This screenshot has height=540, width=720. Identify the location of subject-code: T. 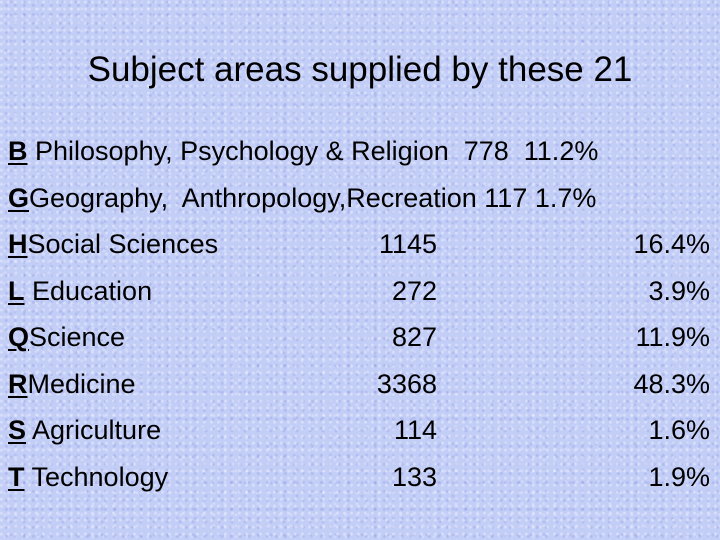
(16, 476).